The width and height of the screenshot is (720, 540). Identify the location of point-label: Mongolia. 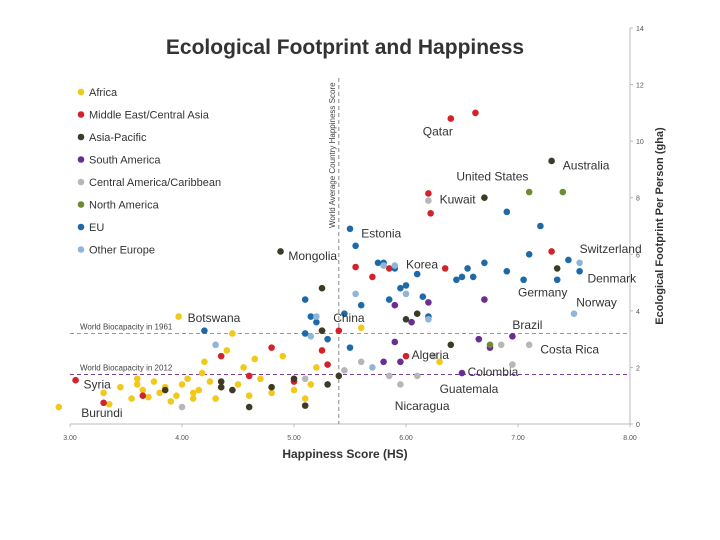
(312, 256).